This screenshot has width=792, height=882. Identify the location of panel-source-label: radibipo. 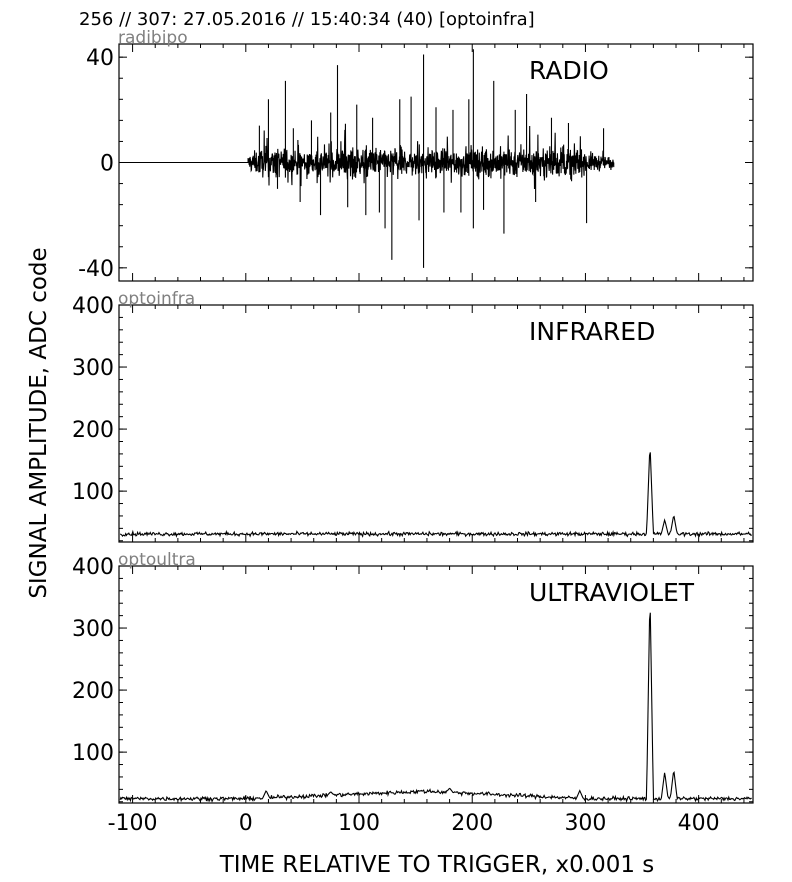
(153, 38).